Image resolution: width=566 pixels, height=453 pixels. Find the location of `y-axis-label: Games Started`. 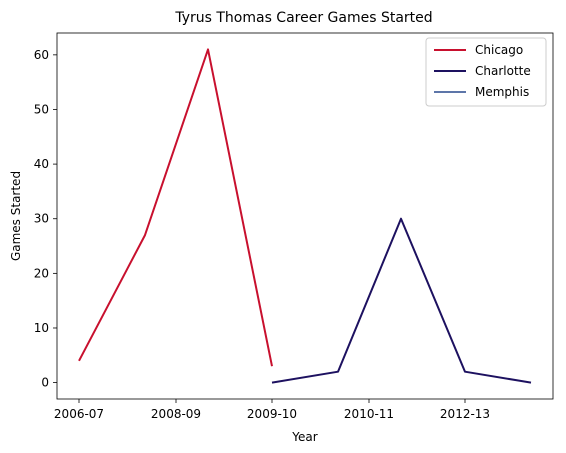

y-axis-label: Games Started is located at coordinates (16, 216).